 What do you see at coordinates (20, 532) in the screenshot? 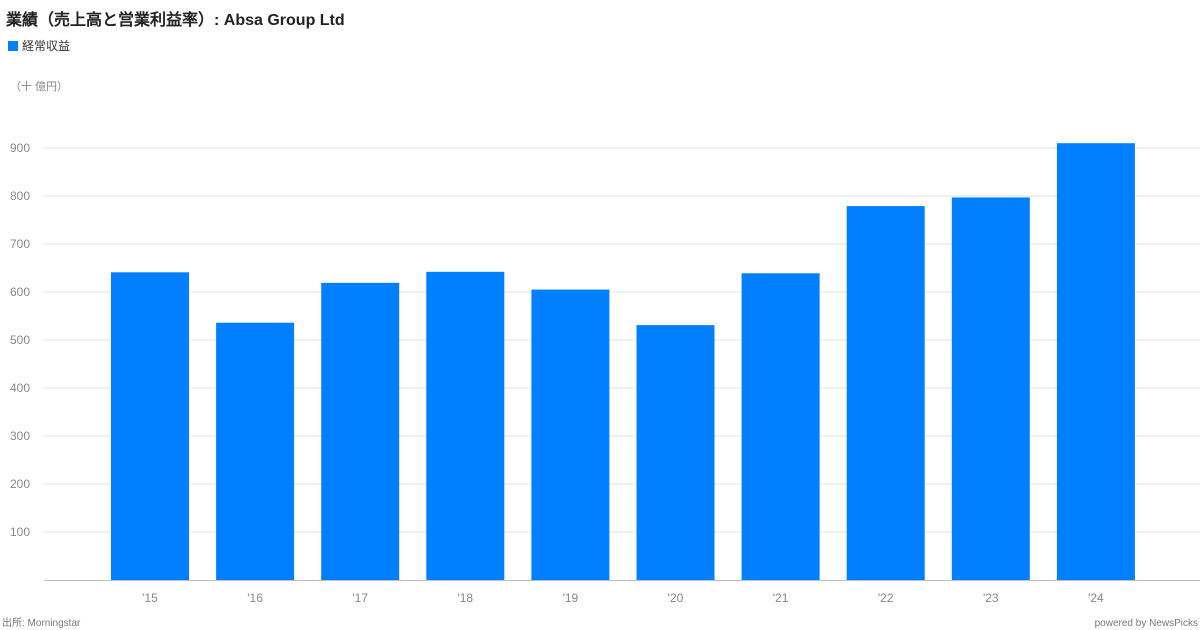
I see `y-tick-label: 100` at bounding box center [20, 532].